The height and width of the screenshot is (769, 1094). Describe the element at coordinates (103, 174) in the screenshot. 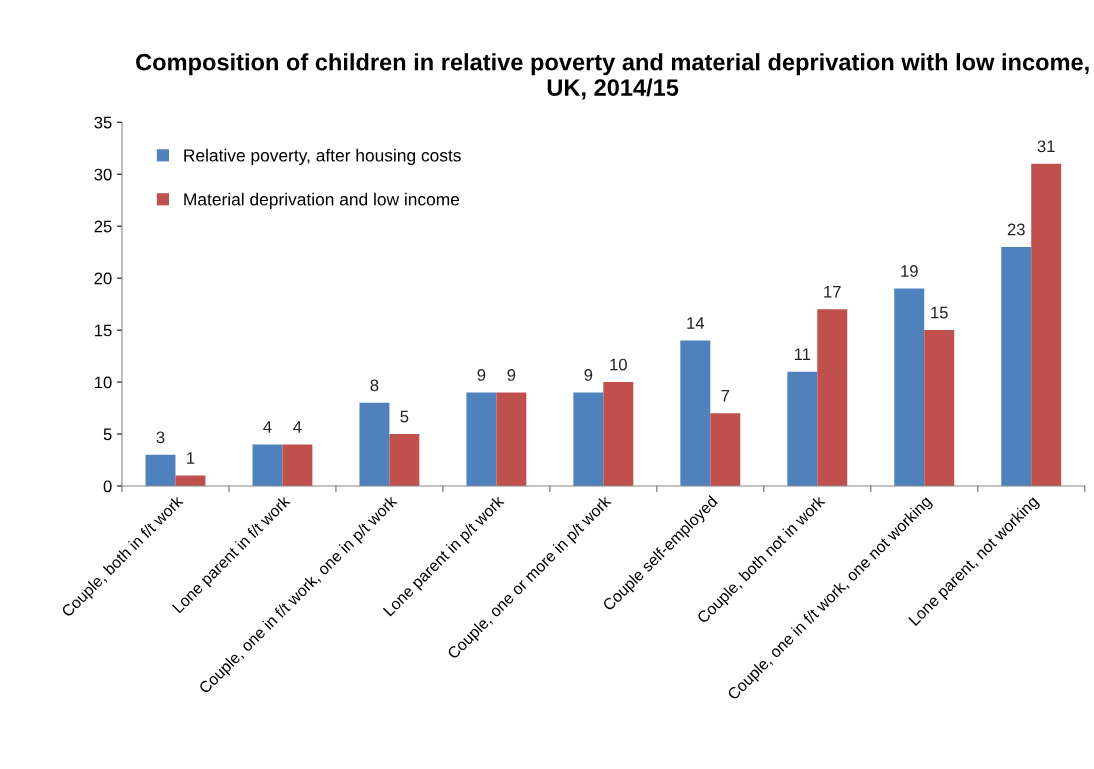

I see `y-tick-label: 30` at that location.